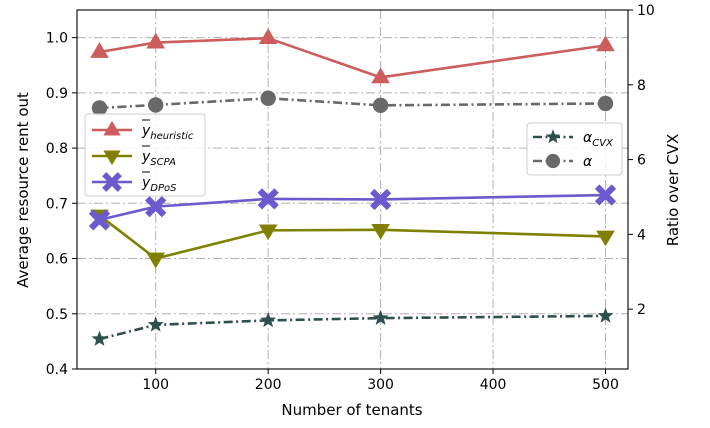 This screenshot has width=710, height=428. I want to click on legend-marker-alpha, so click(553, 161).